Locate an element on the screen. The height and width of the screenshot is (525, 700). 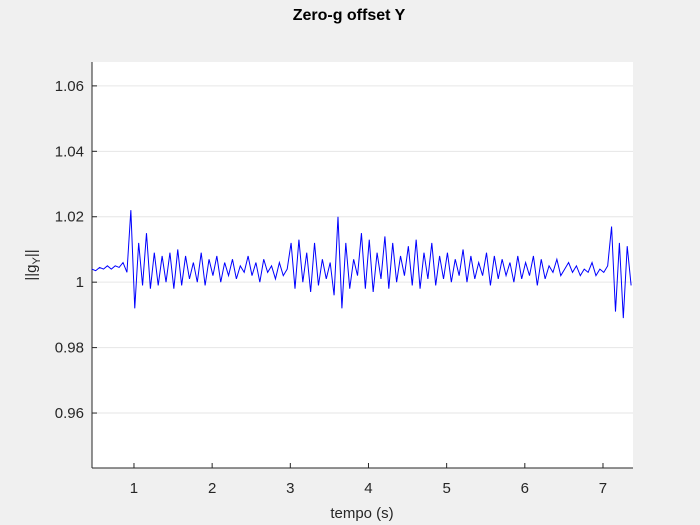
y-axis-label: ||gY|| is located at coordinates (33, 264).